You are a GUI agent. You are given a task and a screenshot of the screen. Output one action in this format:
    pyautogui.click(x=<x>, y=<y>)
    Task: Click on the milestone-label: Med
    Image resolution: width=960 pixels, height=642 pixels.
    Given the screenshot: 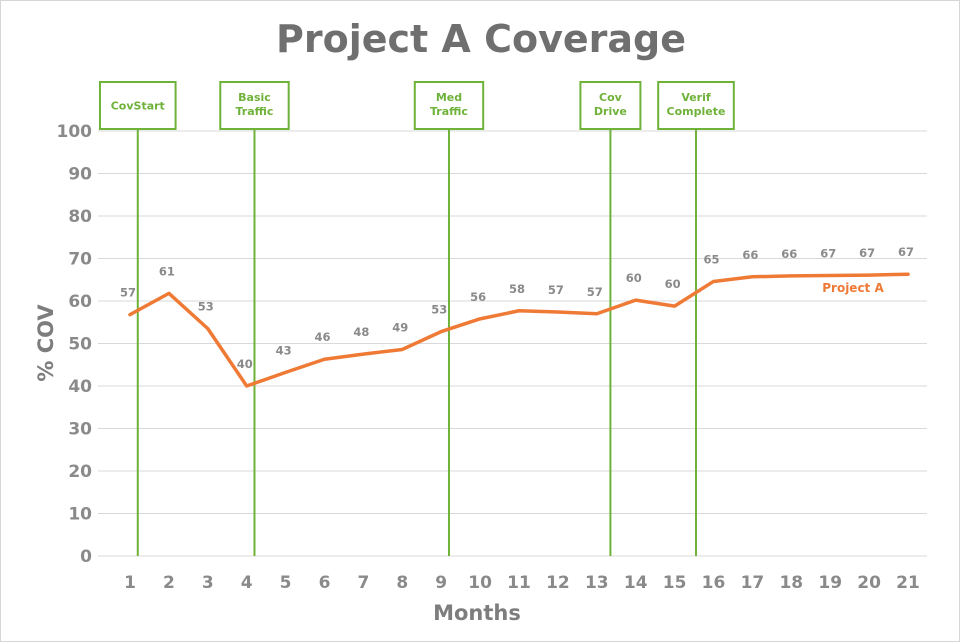 What is the action you would take?
    pyautogui.click(x=449, y=97)
    